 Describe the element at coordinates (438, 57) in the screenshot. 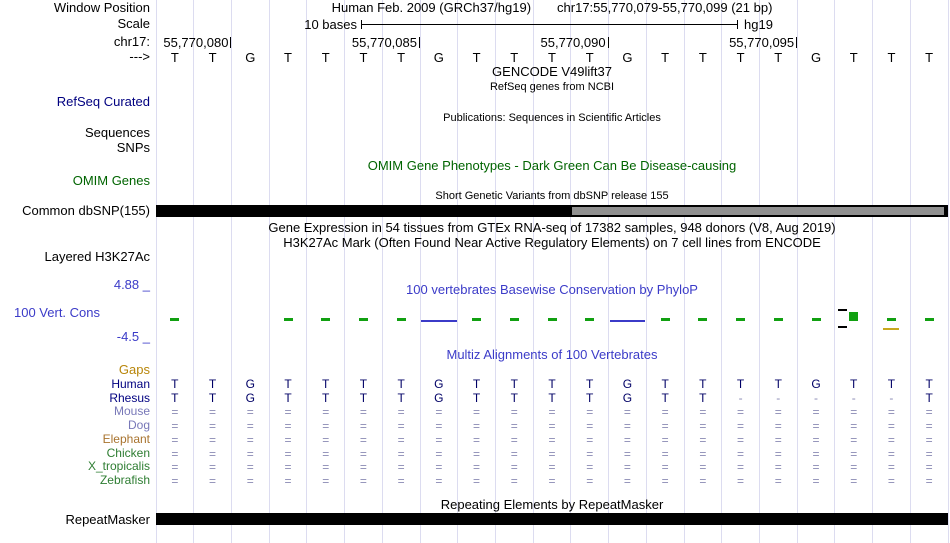

I see `sequence-base: G` at that location.